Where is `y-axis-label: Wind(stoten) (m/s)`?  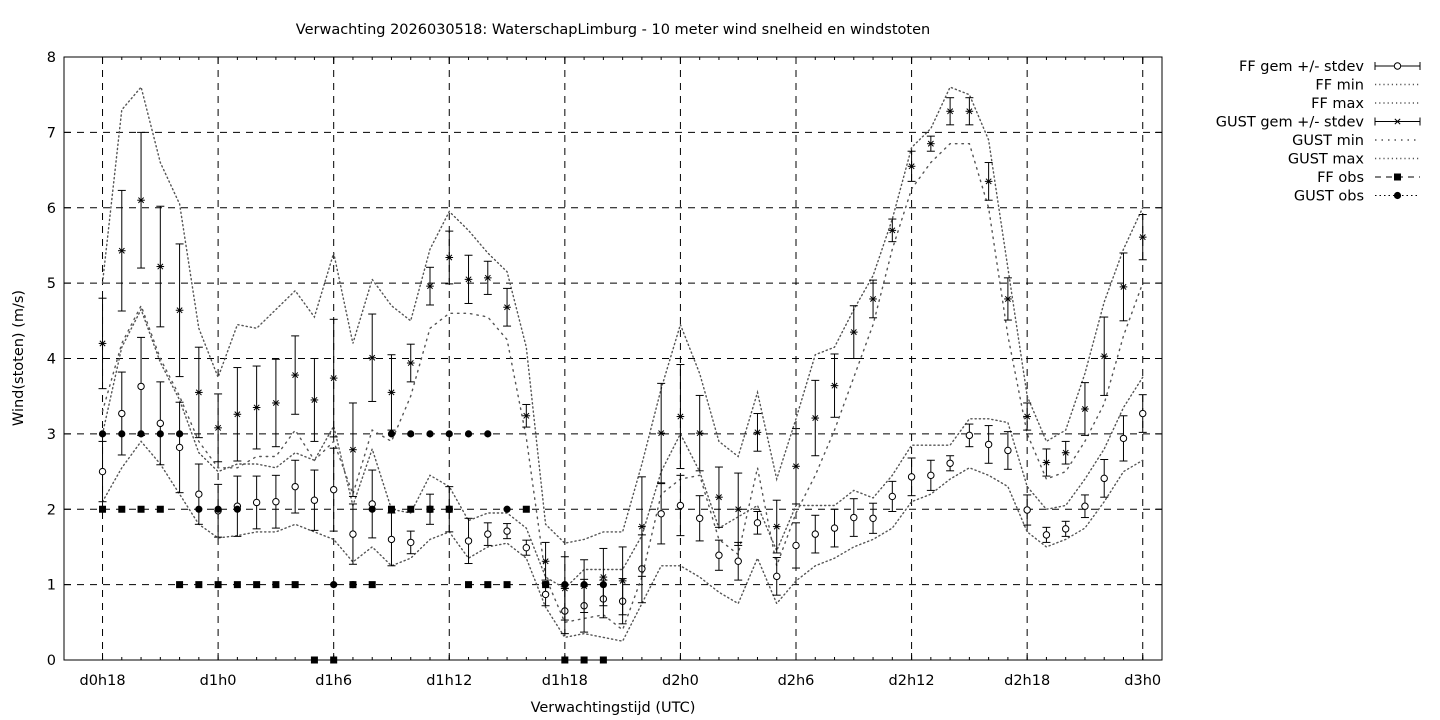 y-axis-label: Wind(stoten) (m/s) is located at coordinates (19, 358).